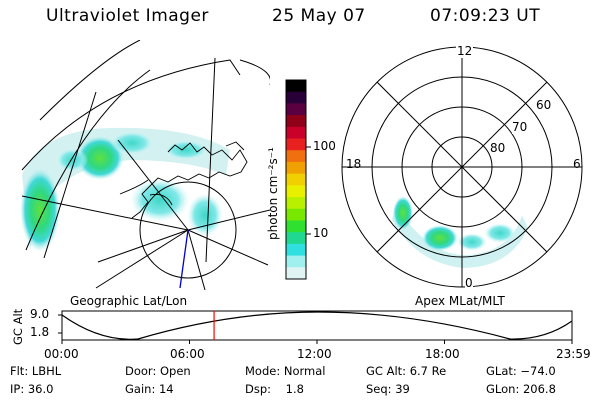 This screenshot has height=400, width=600. What do you see at coordinates (544, 105) in the screenshot?
I see `mlat-label-60: 60` at bounding box center [544, 105].